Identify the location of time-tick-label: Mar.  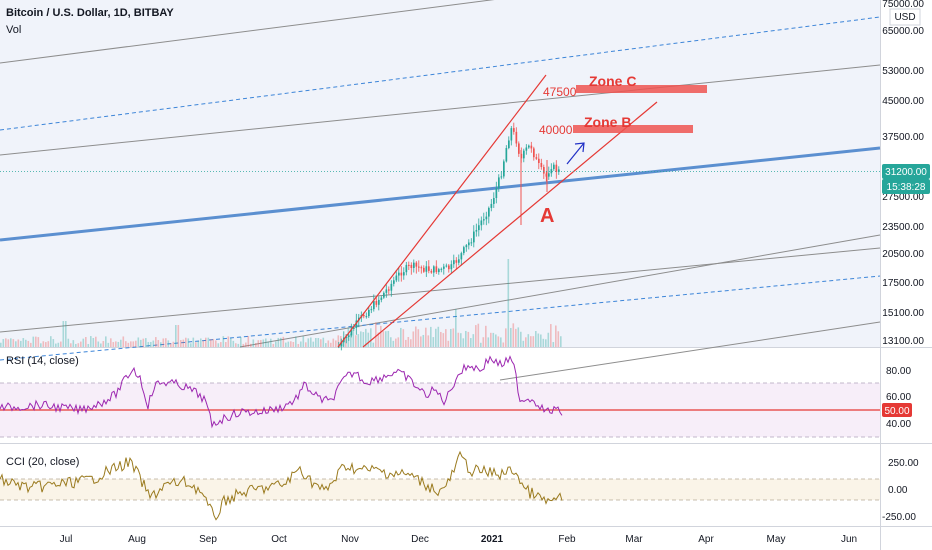
(634, 539).